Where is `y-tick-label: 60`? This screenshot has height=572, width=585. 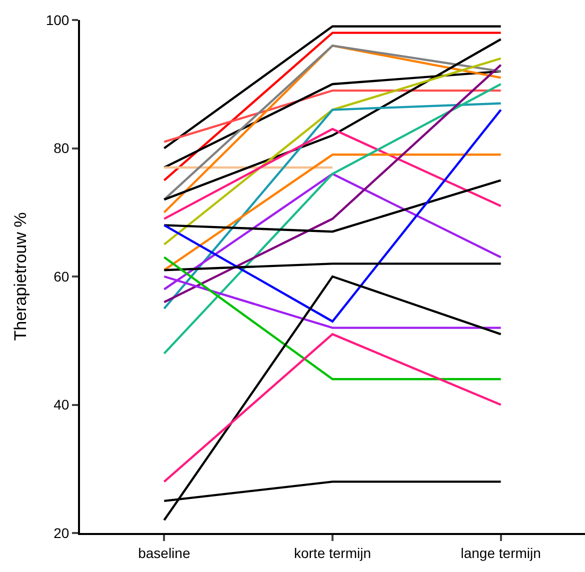 y-tick-label: 60 is located at coordinates (62, 276).